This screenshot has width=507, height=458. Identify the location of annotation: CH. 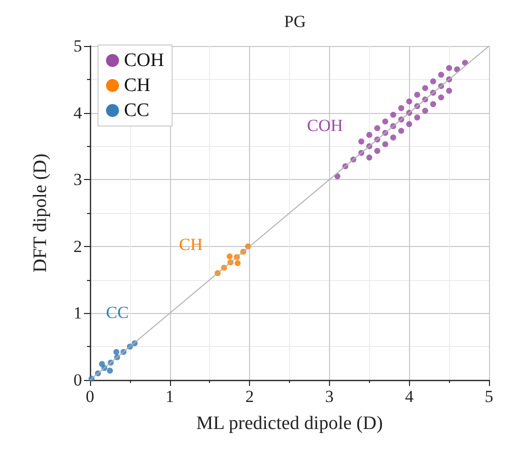
(191, 244).